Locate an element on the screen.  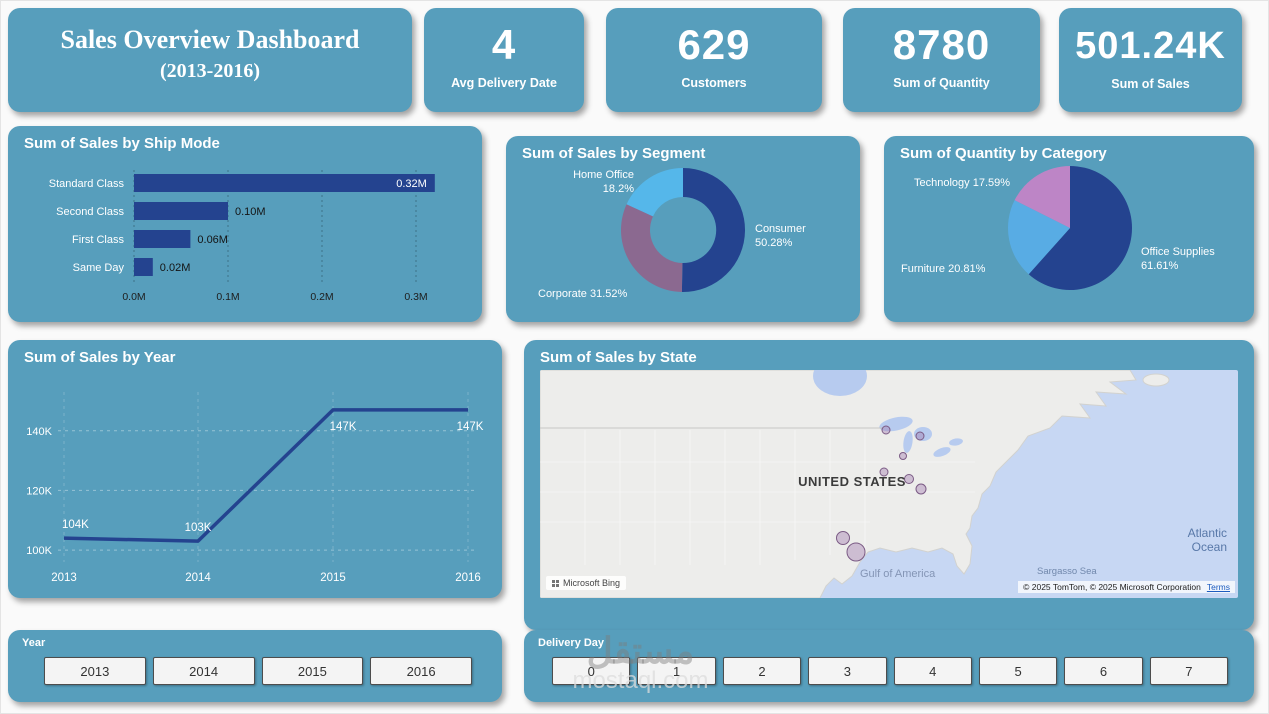
kpi-card-customers: 629 Customers is located at coordinates (714, 60).